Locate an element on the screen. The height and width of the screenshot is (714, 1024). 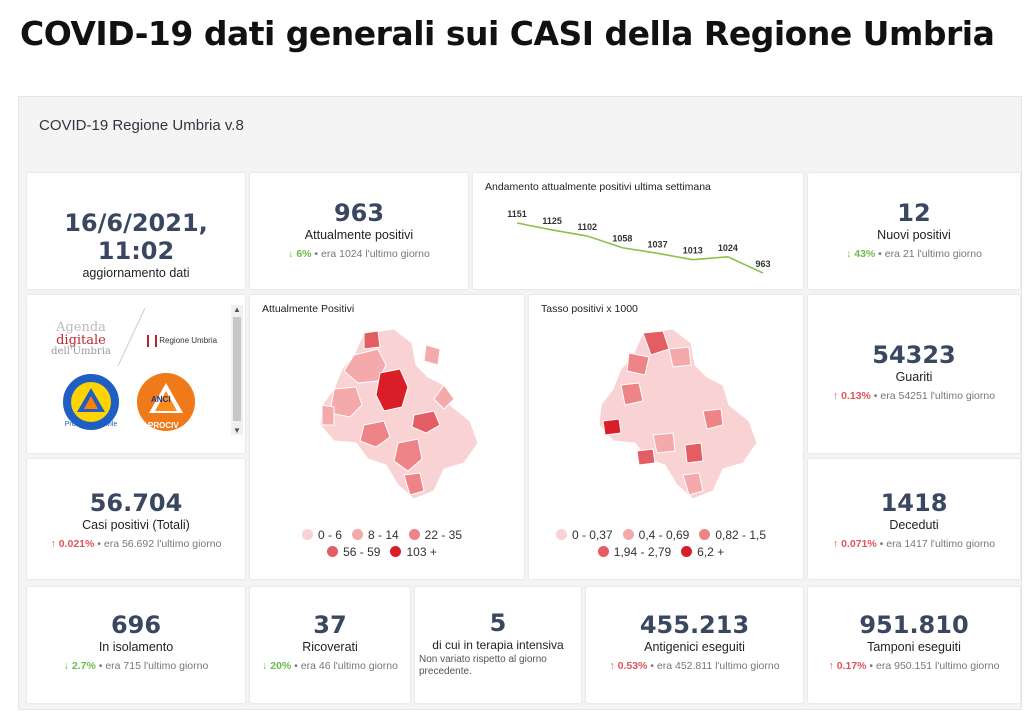
legend-item: 103 + is located at coordinates (413, 552).